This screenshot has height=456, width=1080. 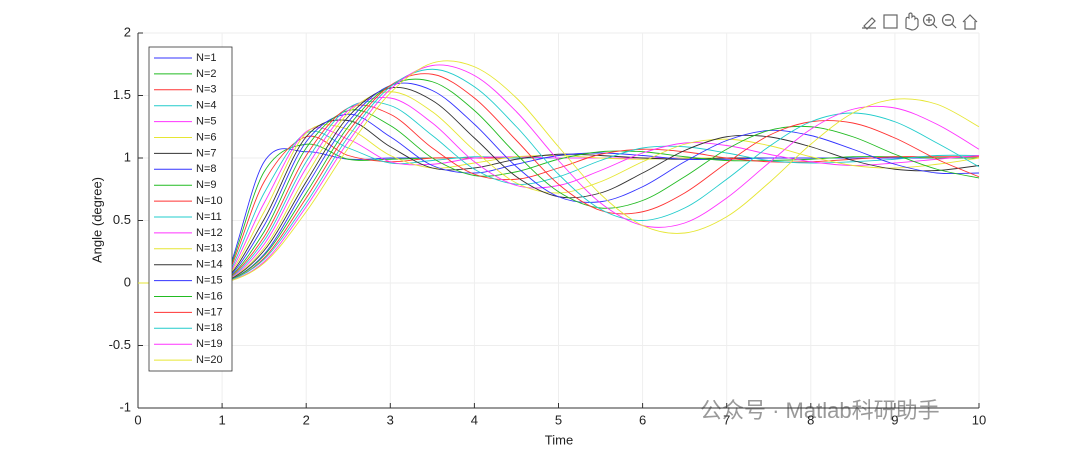 I want to click on legend-label: N=18, so click(x=209, y=328).